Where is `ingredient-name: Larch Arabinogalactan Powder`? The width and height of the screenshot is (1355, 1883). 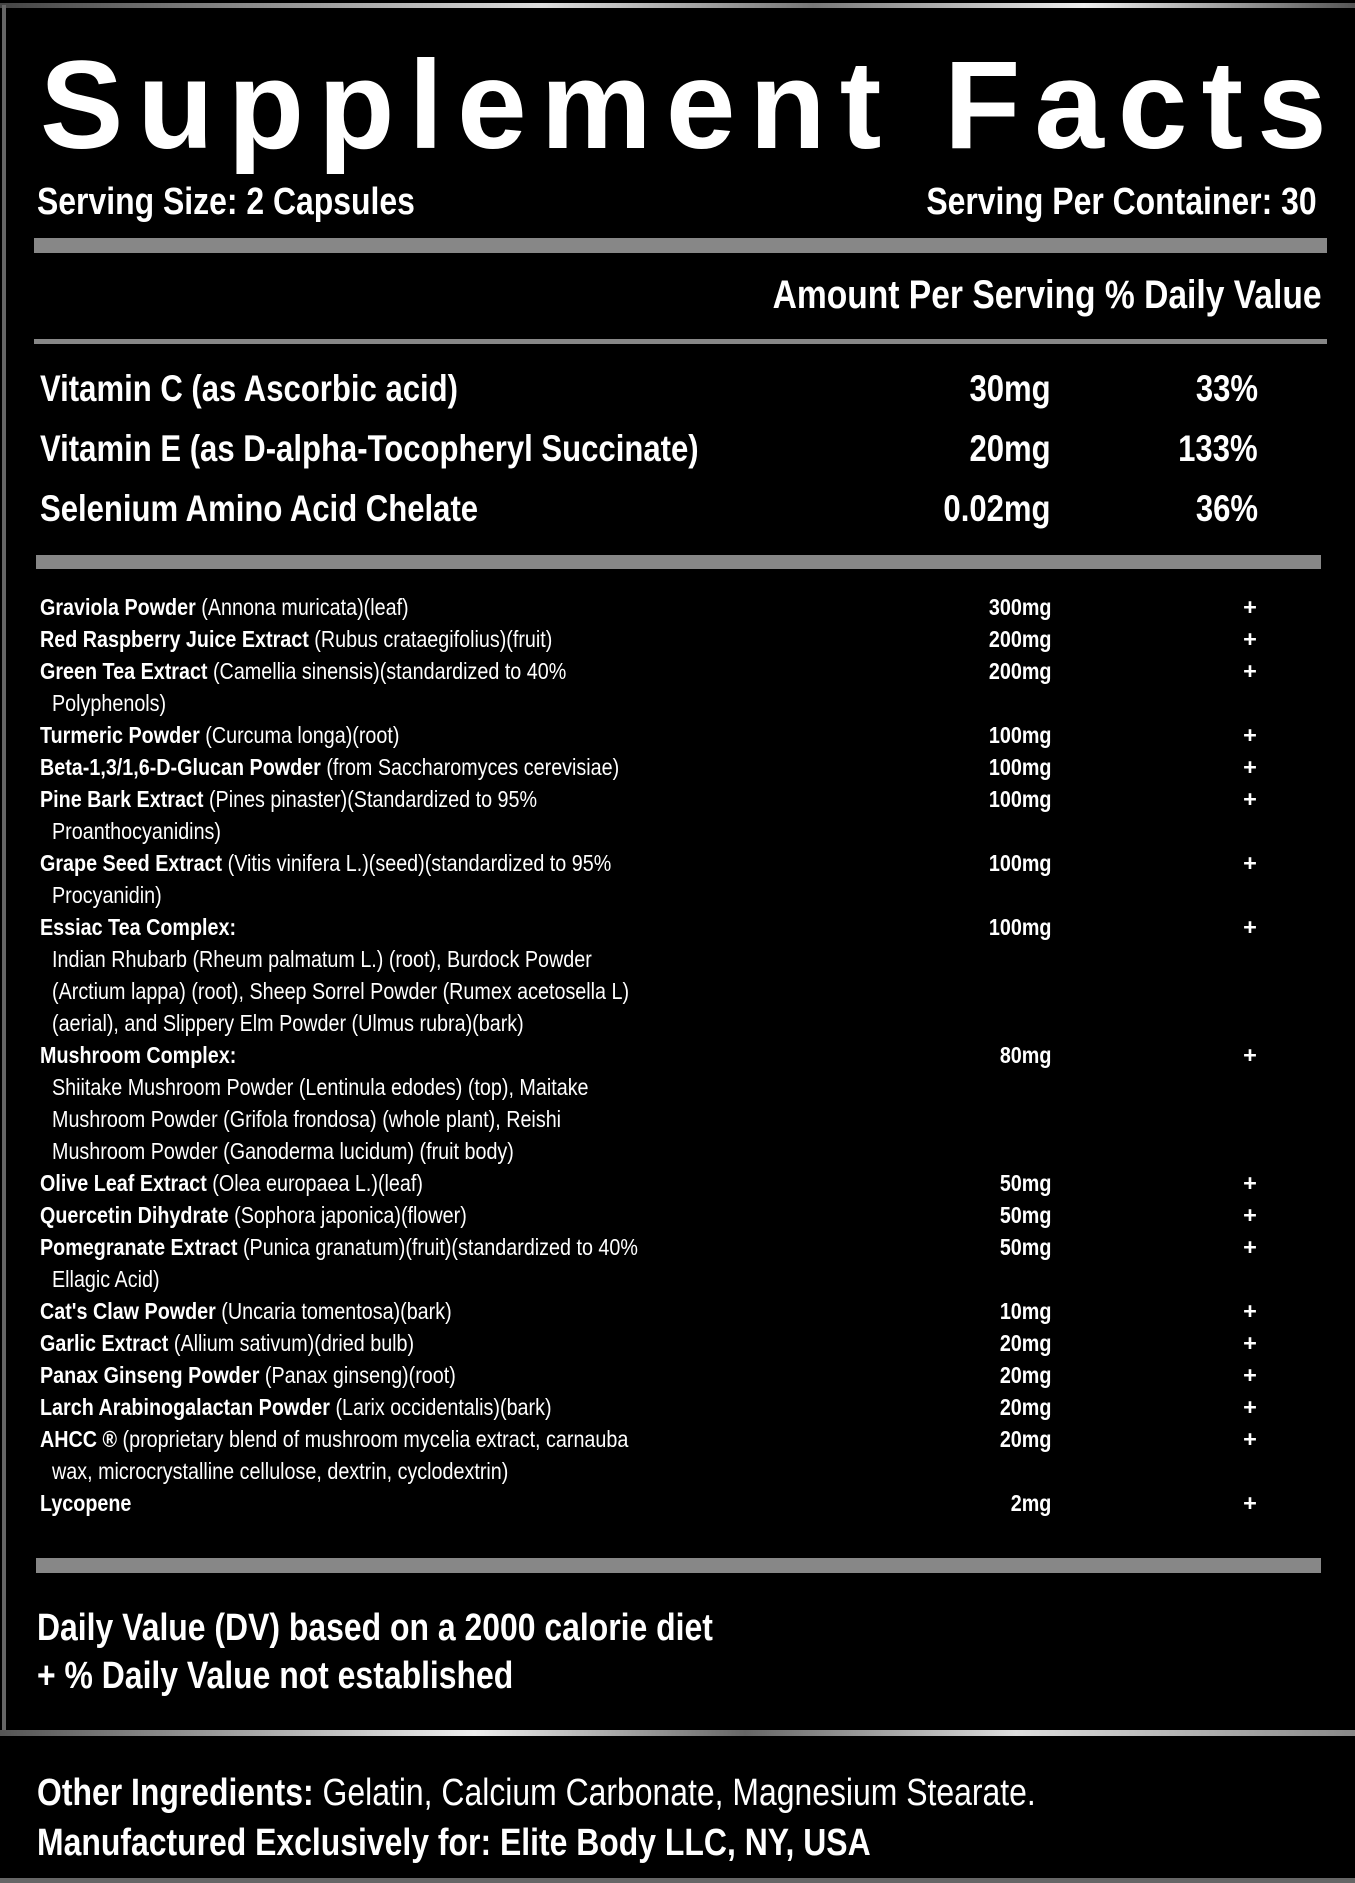
ingredient-name: Larch Arabinogalactan Powder is located at coordinates (185, 1407).